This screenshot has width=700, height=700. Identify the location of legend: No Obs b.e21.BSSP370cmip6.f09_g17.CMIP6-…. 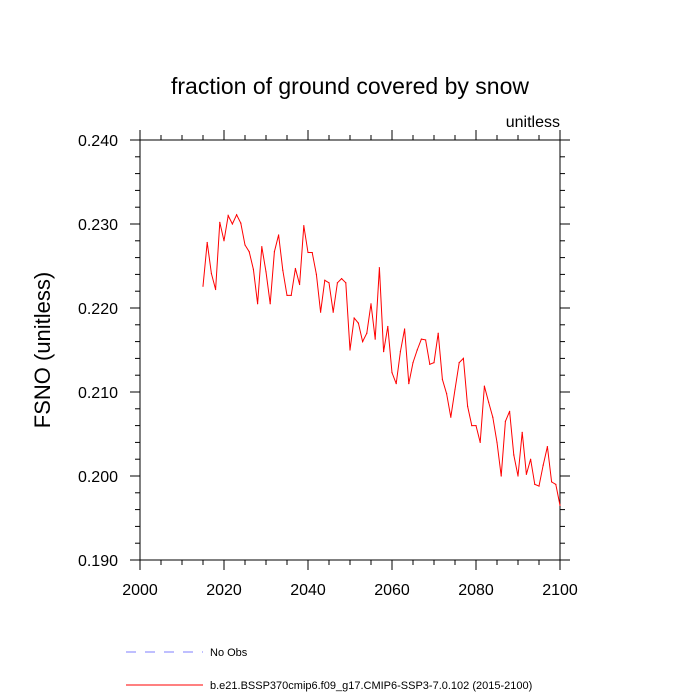
(329, 669).